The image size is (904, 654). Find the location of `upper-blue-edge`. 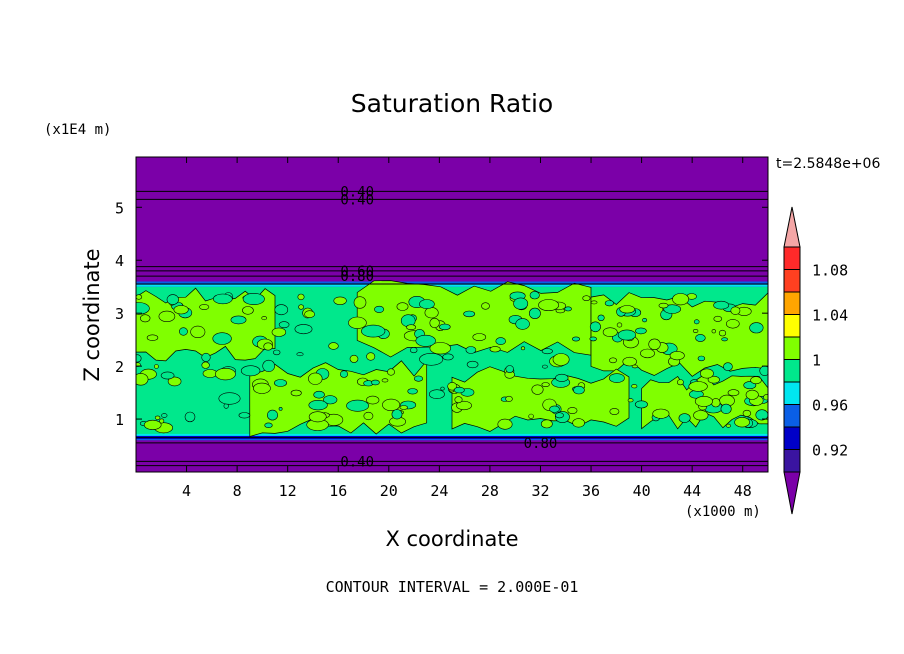

upper-blue-edge is located at coordinates (452, 282).